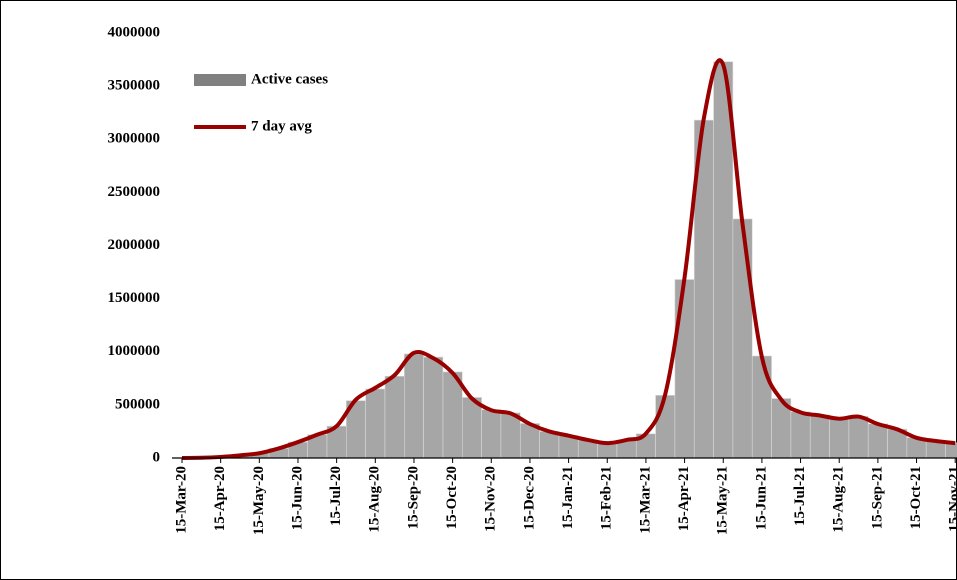 The image size is (957, 580). Describe the element at coordinates (723, 500) in the screenshot. I see `x-tick-label: 15-May-21` at that location.